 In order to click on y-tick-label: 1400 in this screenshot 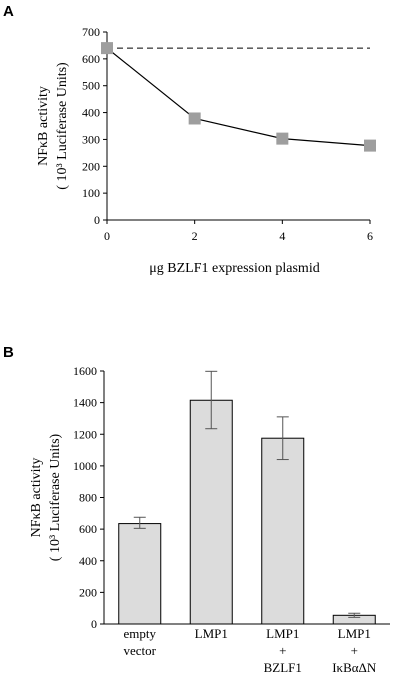, I will do `click(85, 403)`.